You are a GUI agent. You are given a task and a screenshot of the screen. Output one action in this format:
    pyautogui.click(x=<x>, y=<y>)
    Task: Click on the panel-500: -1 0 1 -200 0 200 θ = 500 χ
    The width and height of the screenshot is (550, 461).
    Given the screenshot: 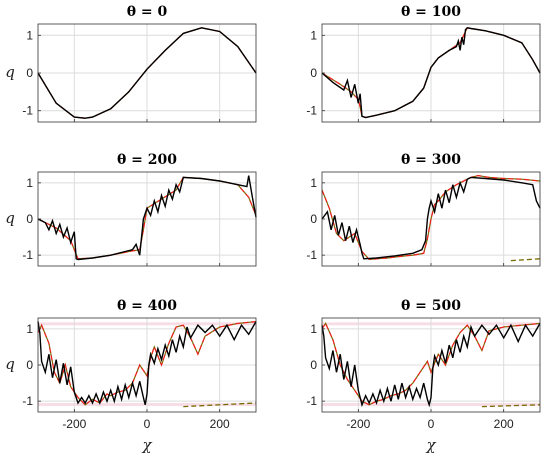 What is the action you would take?
    pyautogui.click(x=423, y=376)
    